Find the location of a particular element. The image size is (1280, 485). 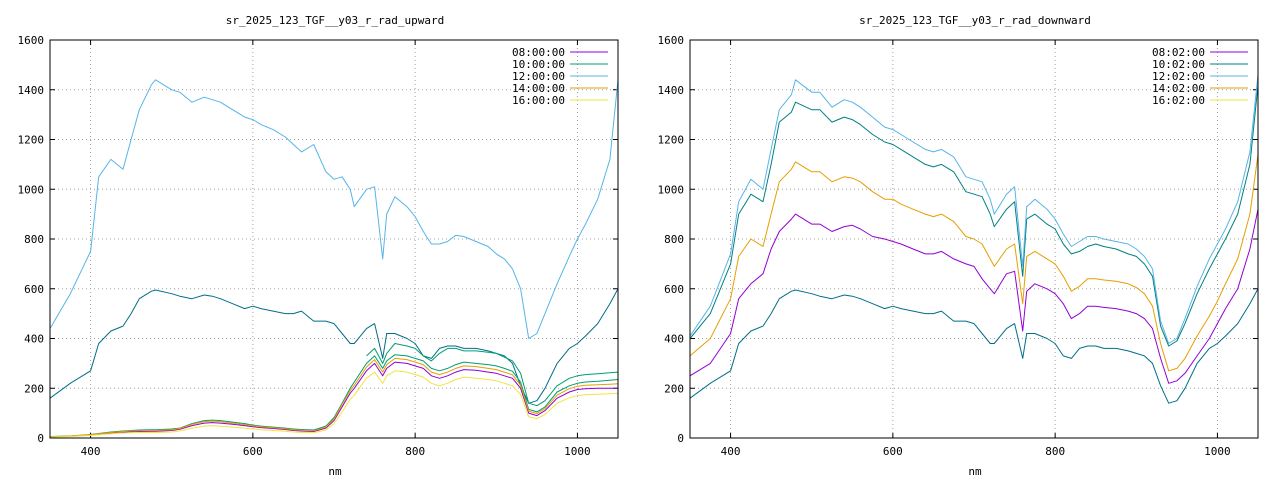

legend-label: 16:02:00 is located at coordinates (1178, 100).